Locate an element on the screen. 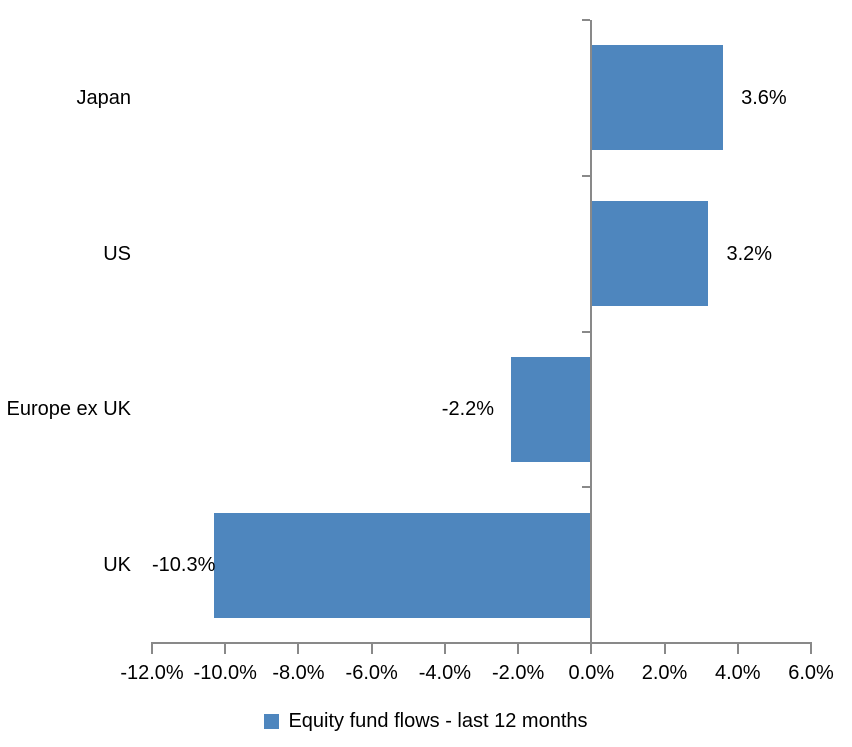 This screenshot has height=747, width=852. x-tick-label: -4.0% is located at coordinates (444, 673).